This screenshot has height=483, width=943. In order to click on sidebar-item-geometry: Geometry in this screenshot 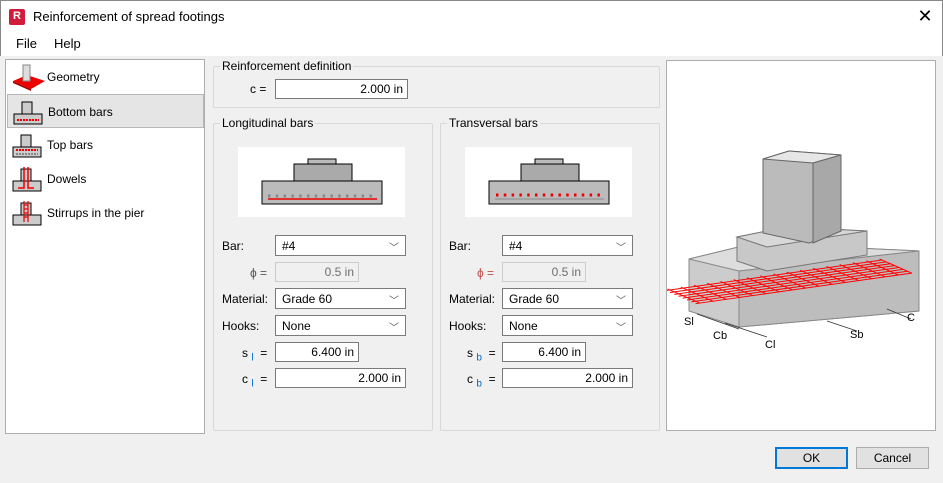, I will do `click(105, 77)`.